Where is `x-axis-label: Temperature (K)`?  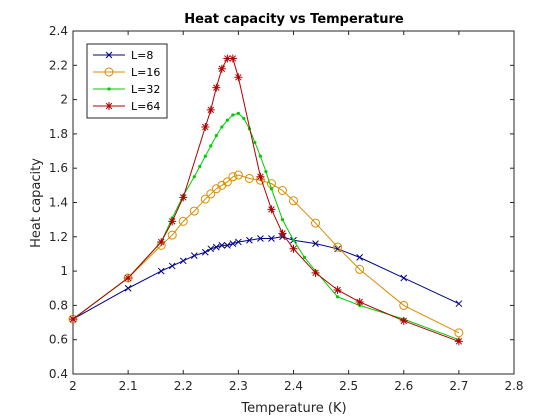 x-axis-label: Temperature (K) is located at coordinates (293, 408).